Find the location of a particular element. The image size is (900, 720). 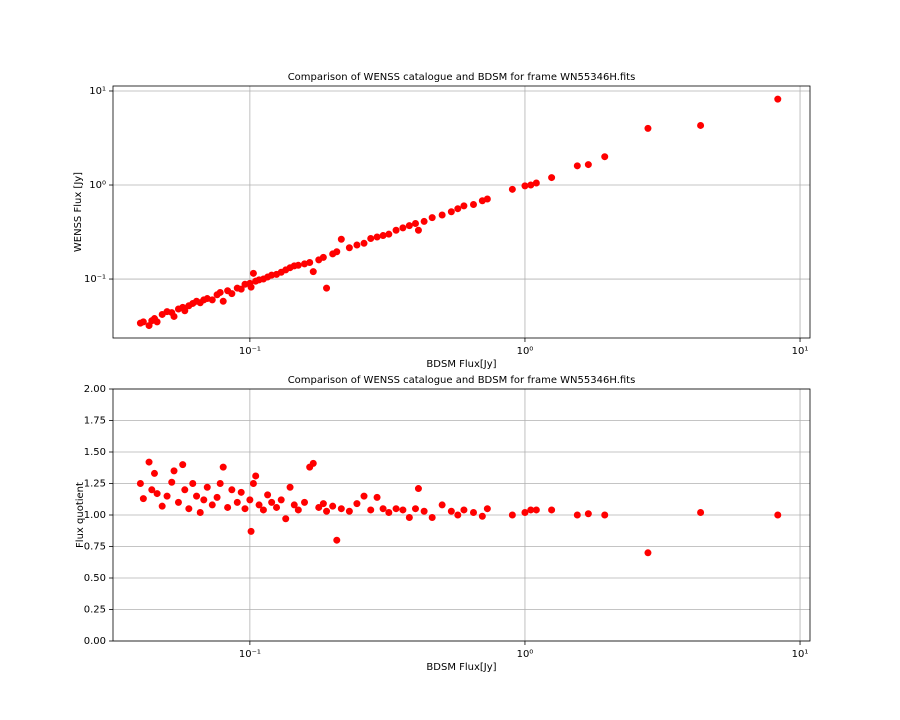

y-tick-label: 1.25 is located at coordinates (95, 484).